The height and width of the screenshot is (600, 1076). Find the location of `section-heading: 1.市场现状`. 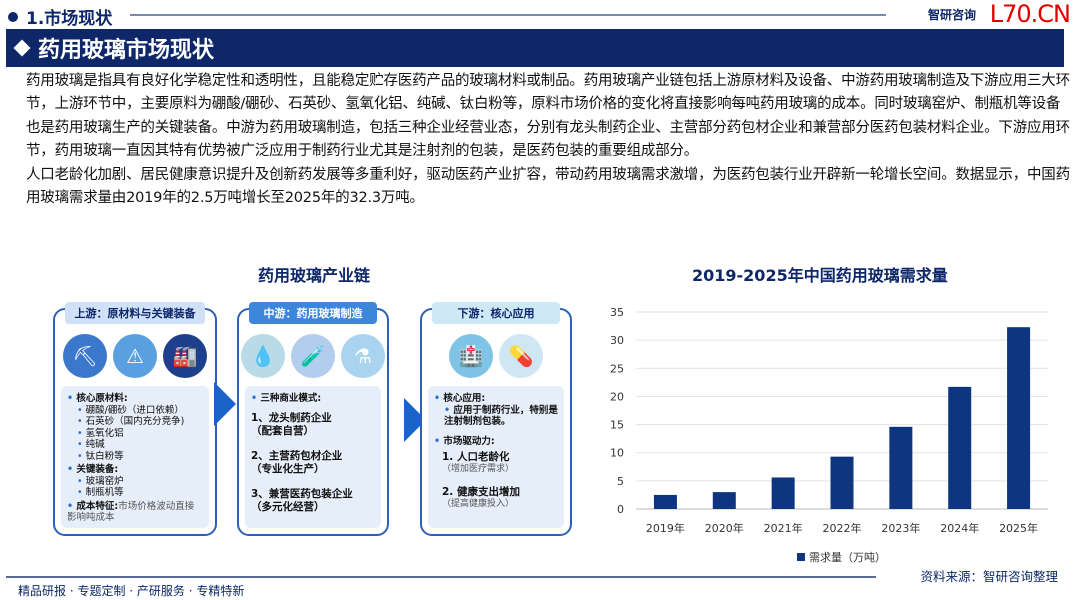

section-heading: 1.市场现状 is located at coordinates (60, 16).